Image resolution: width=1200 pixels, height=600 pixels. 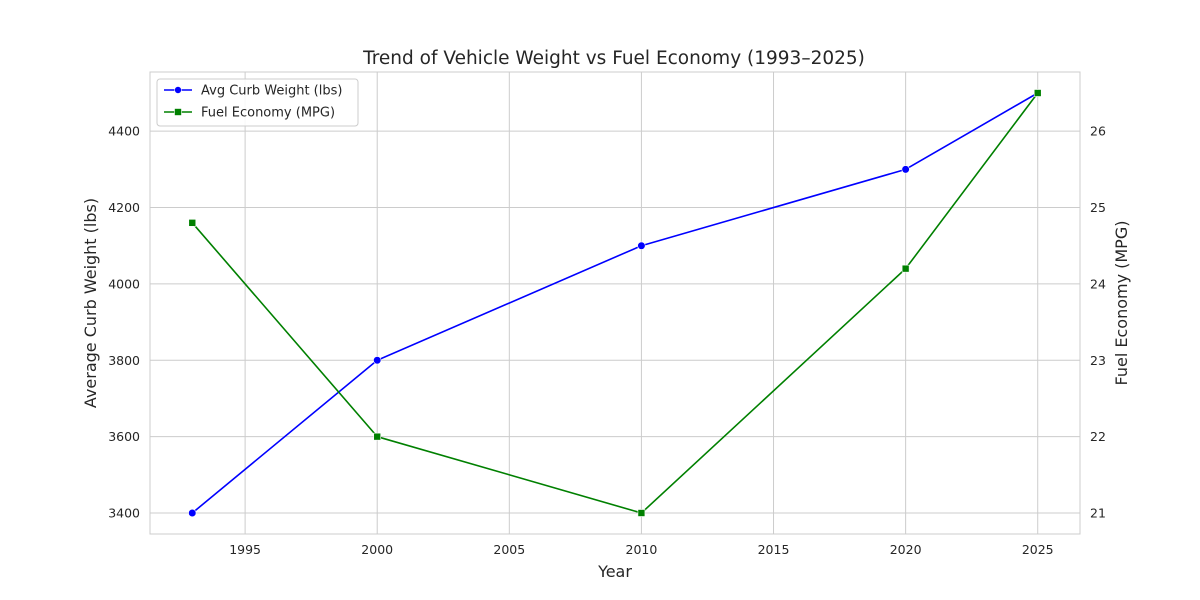 What do you see at coordinates (178, 90) in the screenshot?
I see `legend-marker-weight` at bounding box center [178, 90].